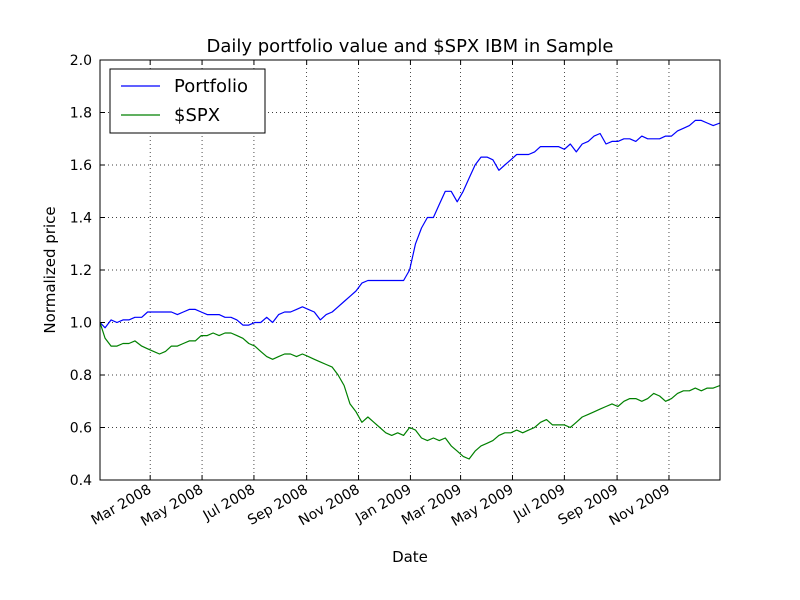 This screenshot has height=600, width=800. I want to click on y-tick-label: 1.0, so click(81, 324).